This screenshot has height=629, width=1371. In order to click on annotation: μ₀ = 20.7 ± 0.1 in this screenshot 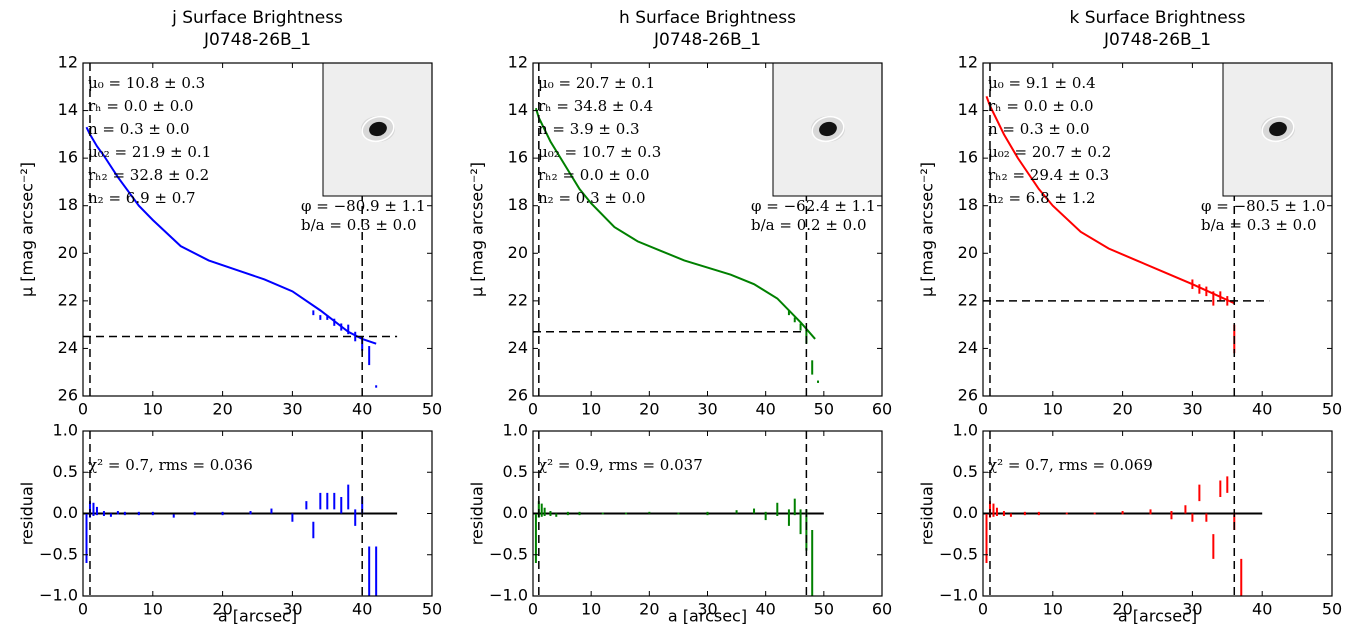, I will do `click(596, 83)`.